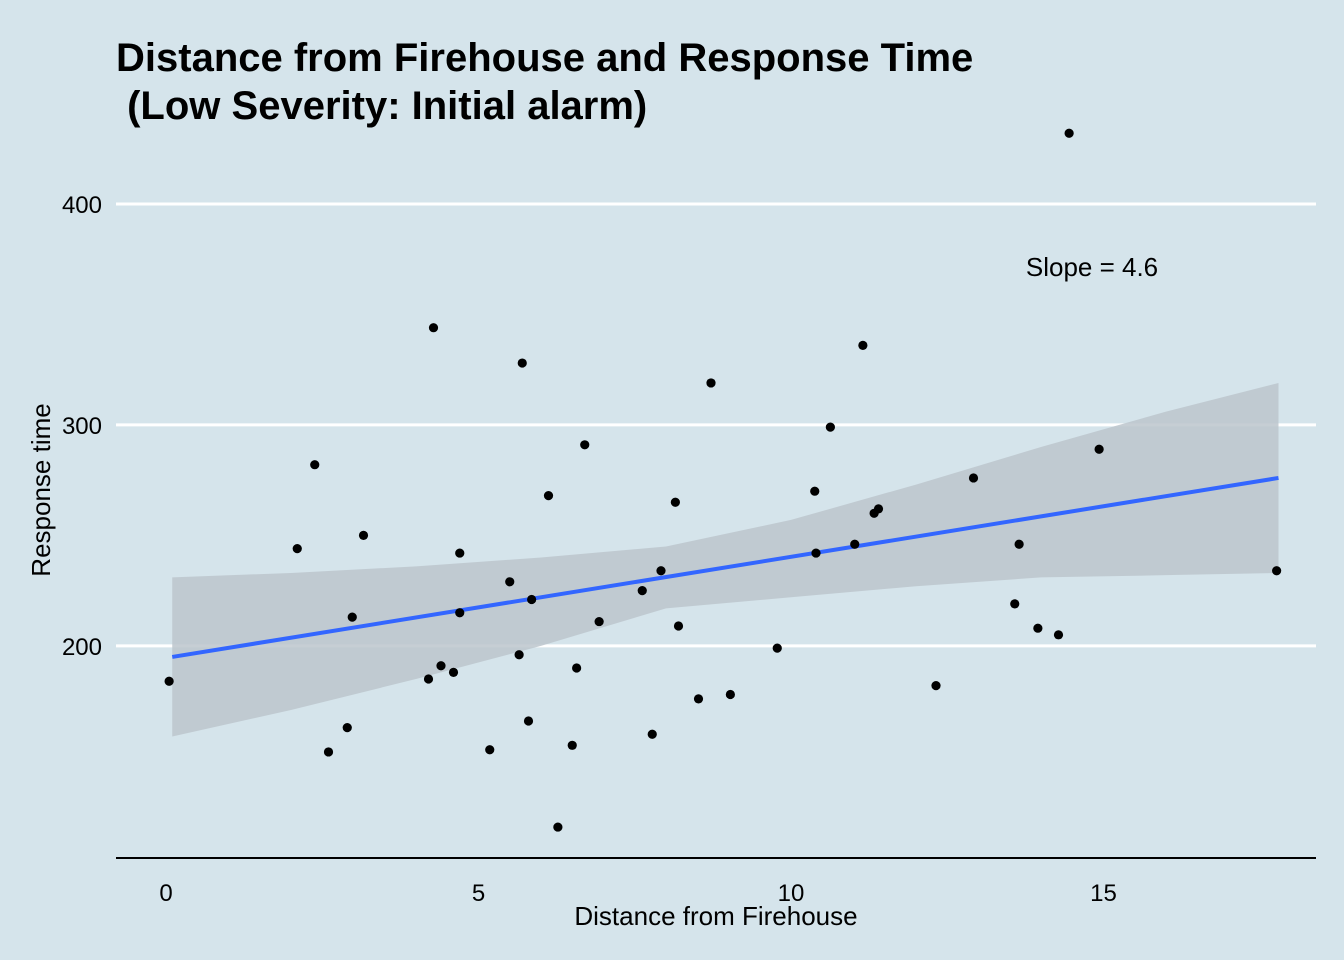 The image size is (1344, 960). What do you see at coordinates (1103, 893) in the screenshot?
I see `x-tick-label-15: 15` at bounding box center [1103, 893].